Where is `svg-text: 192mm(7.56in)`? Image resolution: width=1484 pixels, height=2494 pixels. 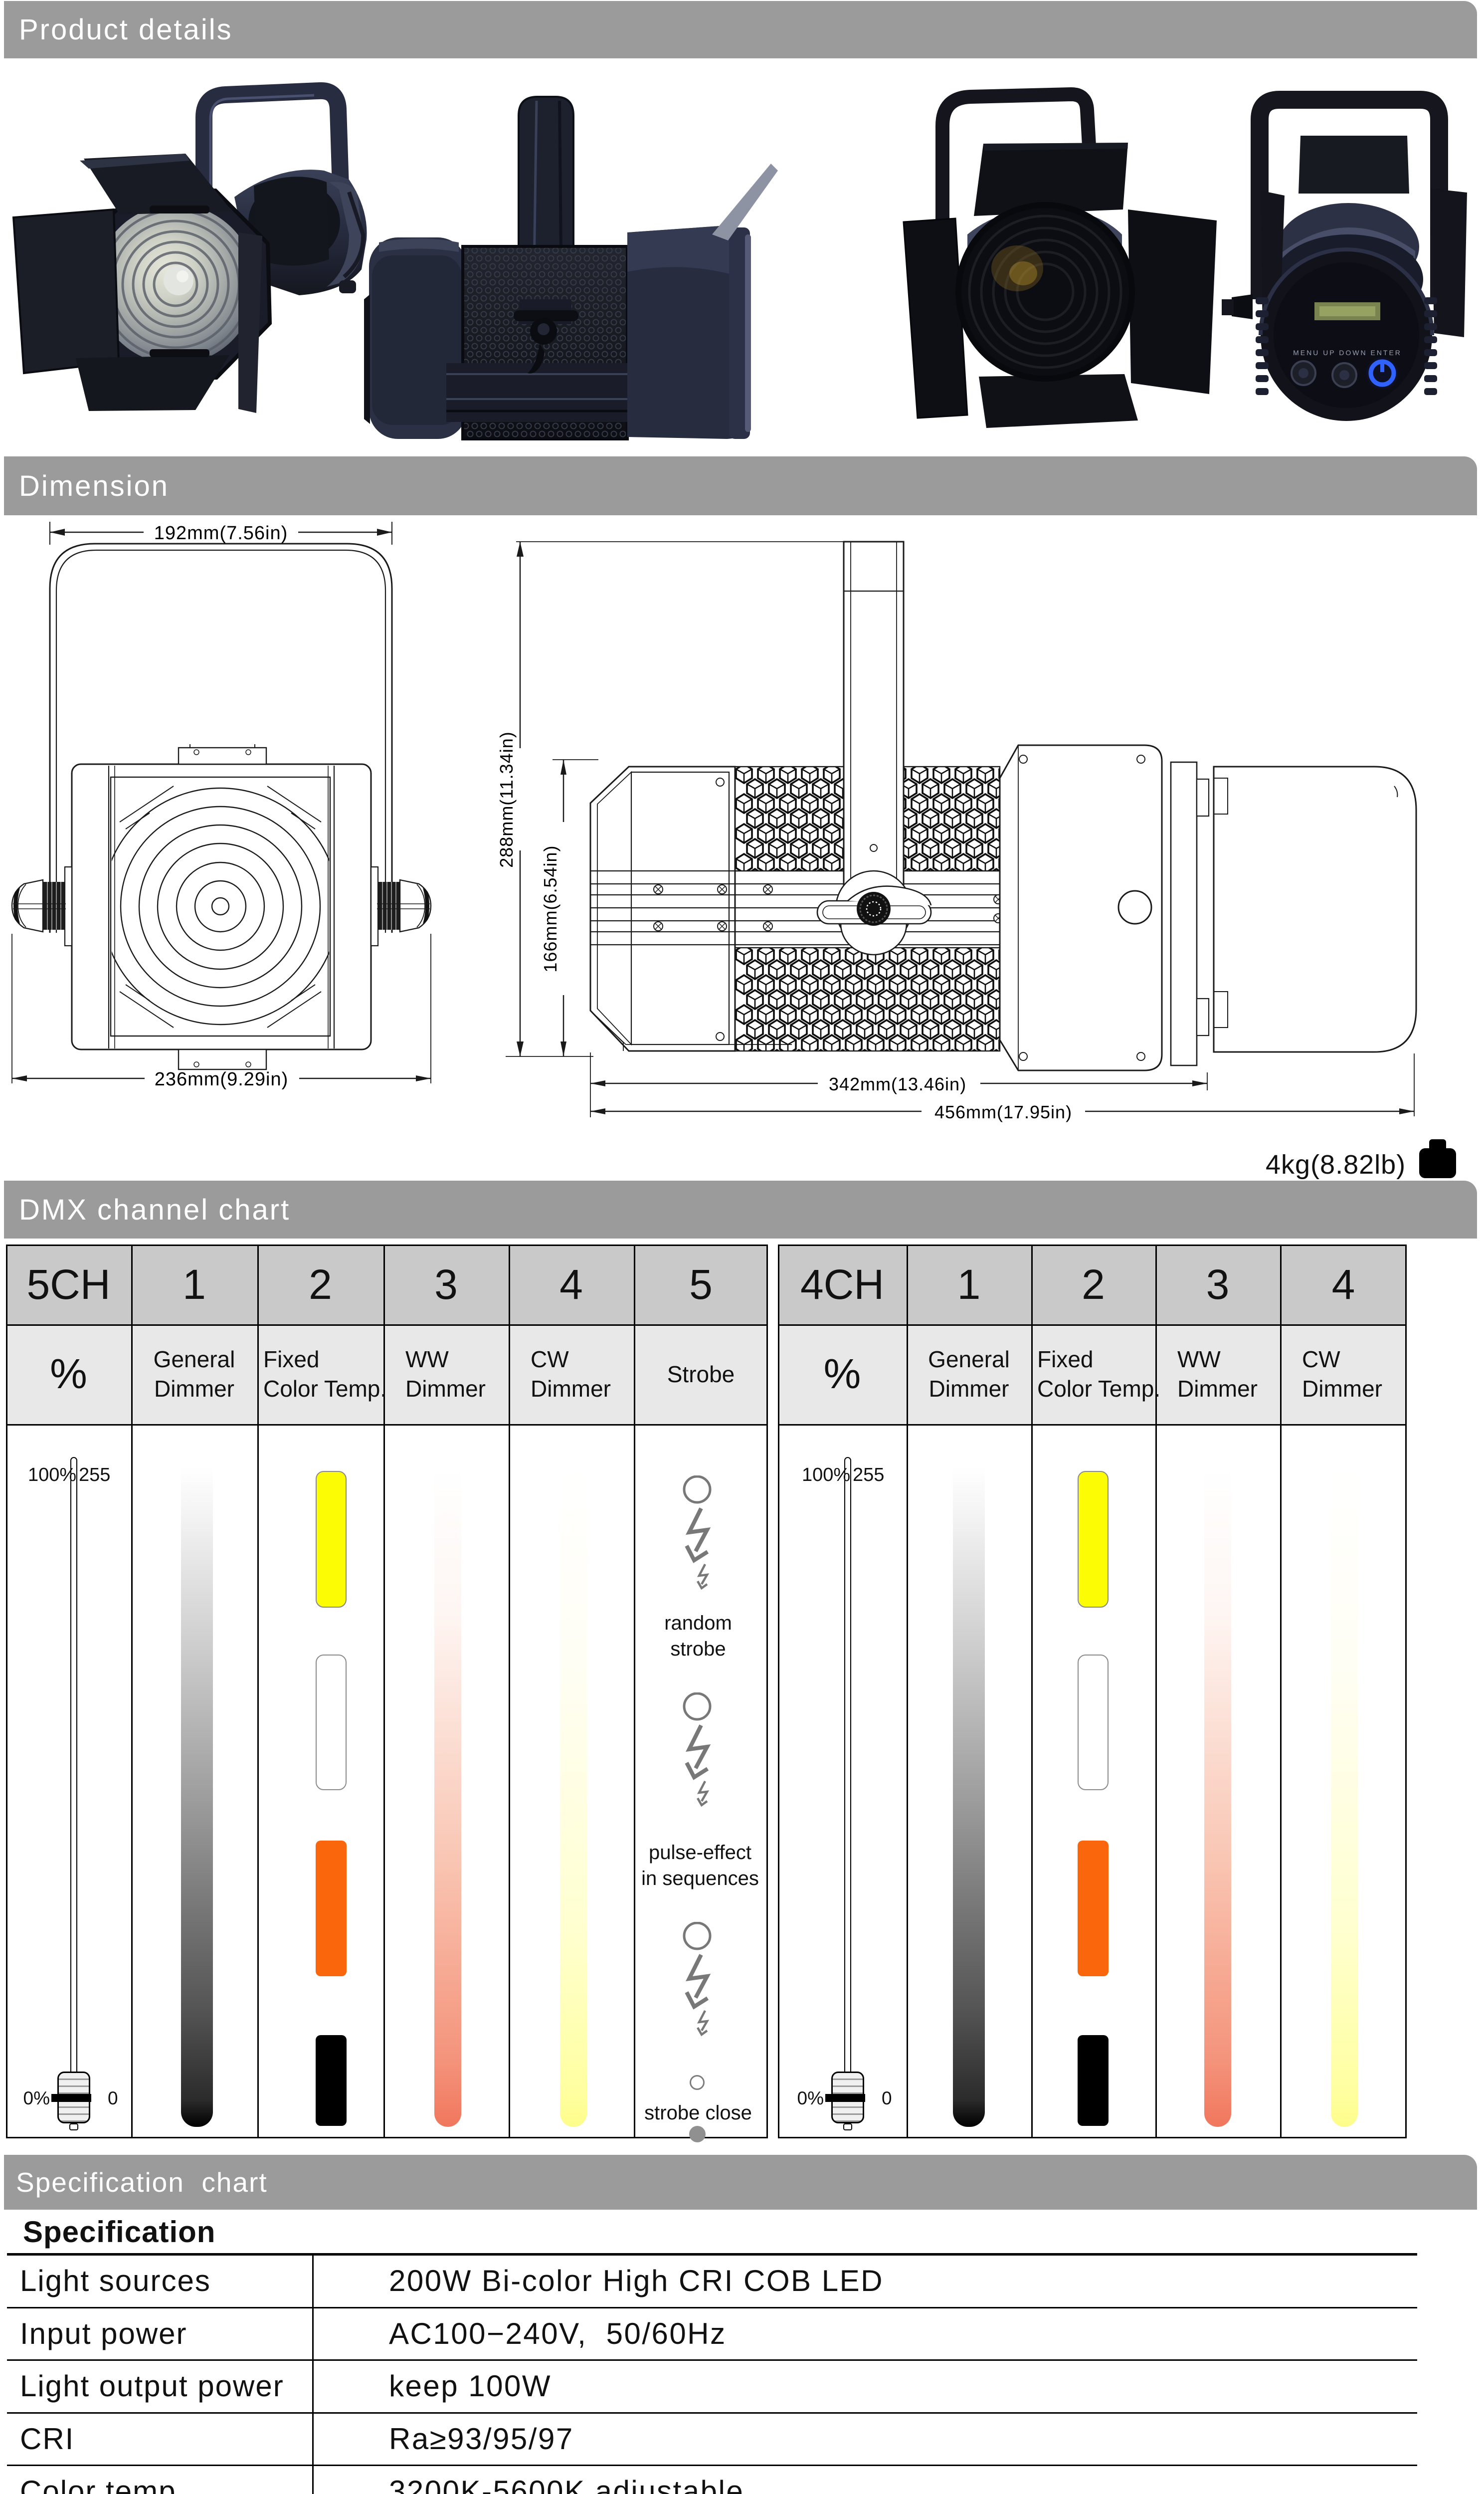 svg-text: 192mm(7.56in) is located at coordinates (221, 533).